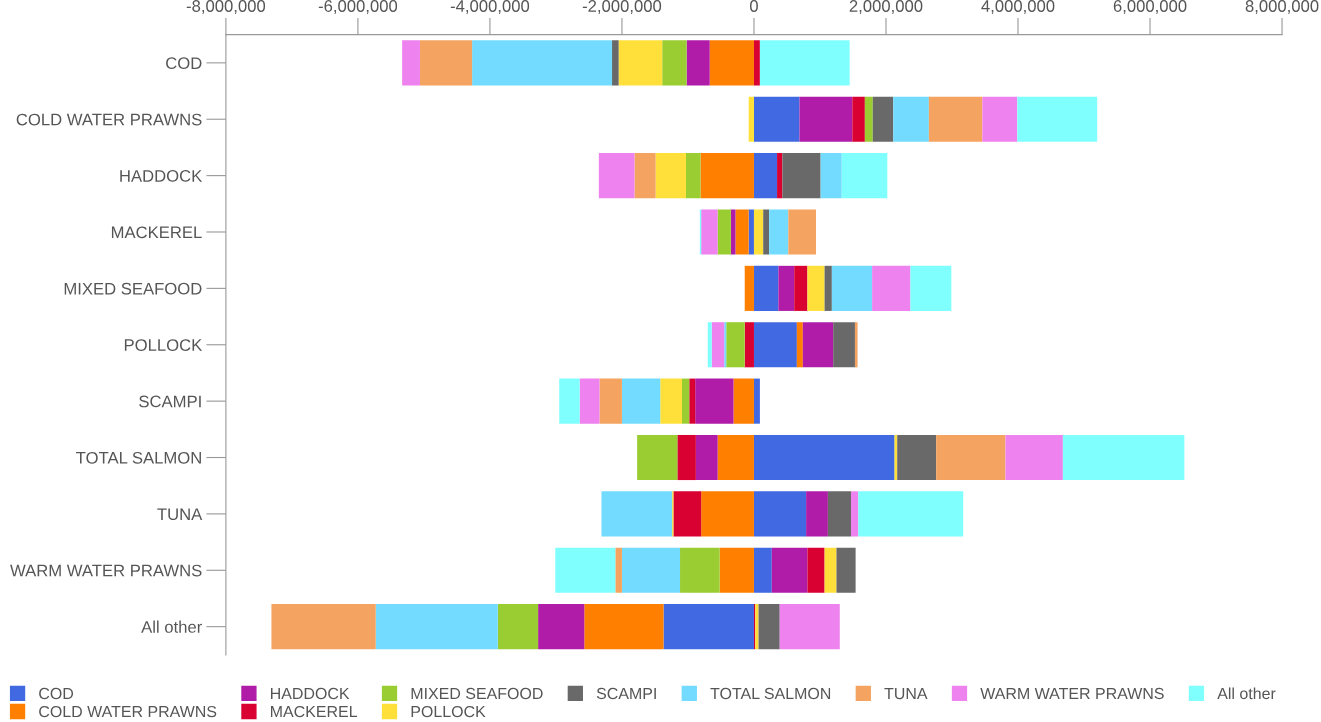 This screenshot has height=722, width=1321. What do you see at coordinates (1150, 7) in the screenshot?
I see `x-tick-label: 6,000,000` at bounding box center [1150, 7].